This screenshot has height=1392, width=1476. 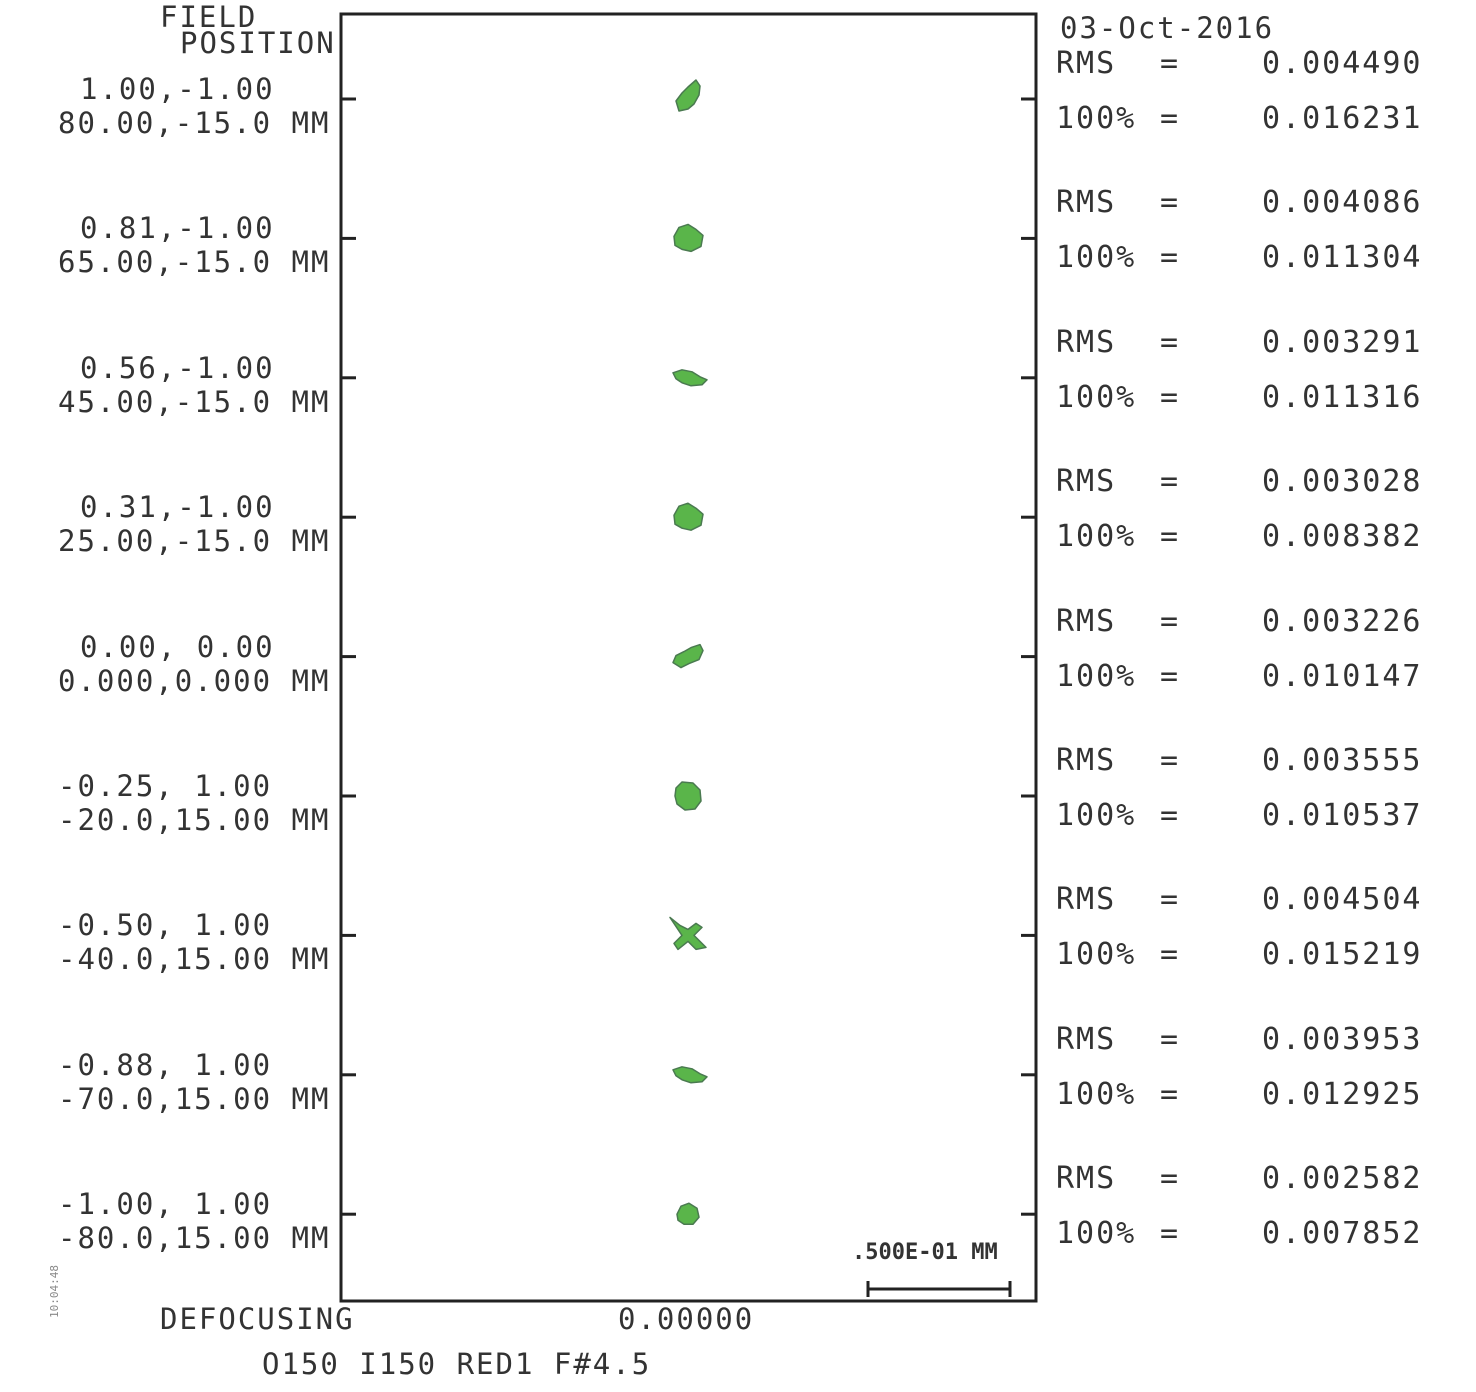 I want to click on plot-date: 03-Oct-2016, so click(x=1167, y=28).